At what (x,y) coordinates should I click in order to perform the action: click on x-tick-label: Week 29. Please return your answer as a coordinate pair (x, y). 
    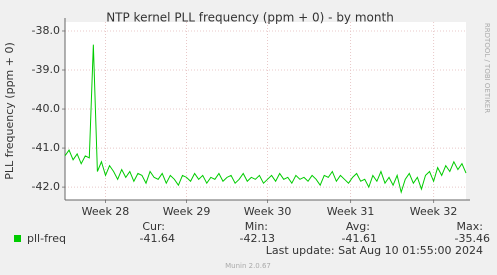
    Looking at the image, I should click on (187, 211).